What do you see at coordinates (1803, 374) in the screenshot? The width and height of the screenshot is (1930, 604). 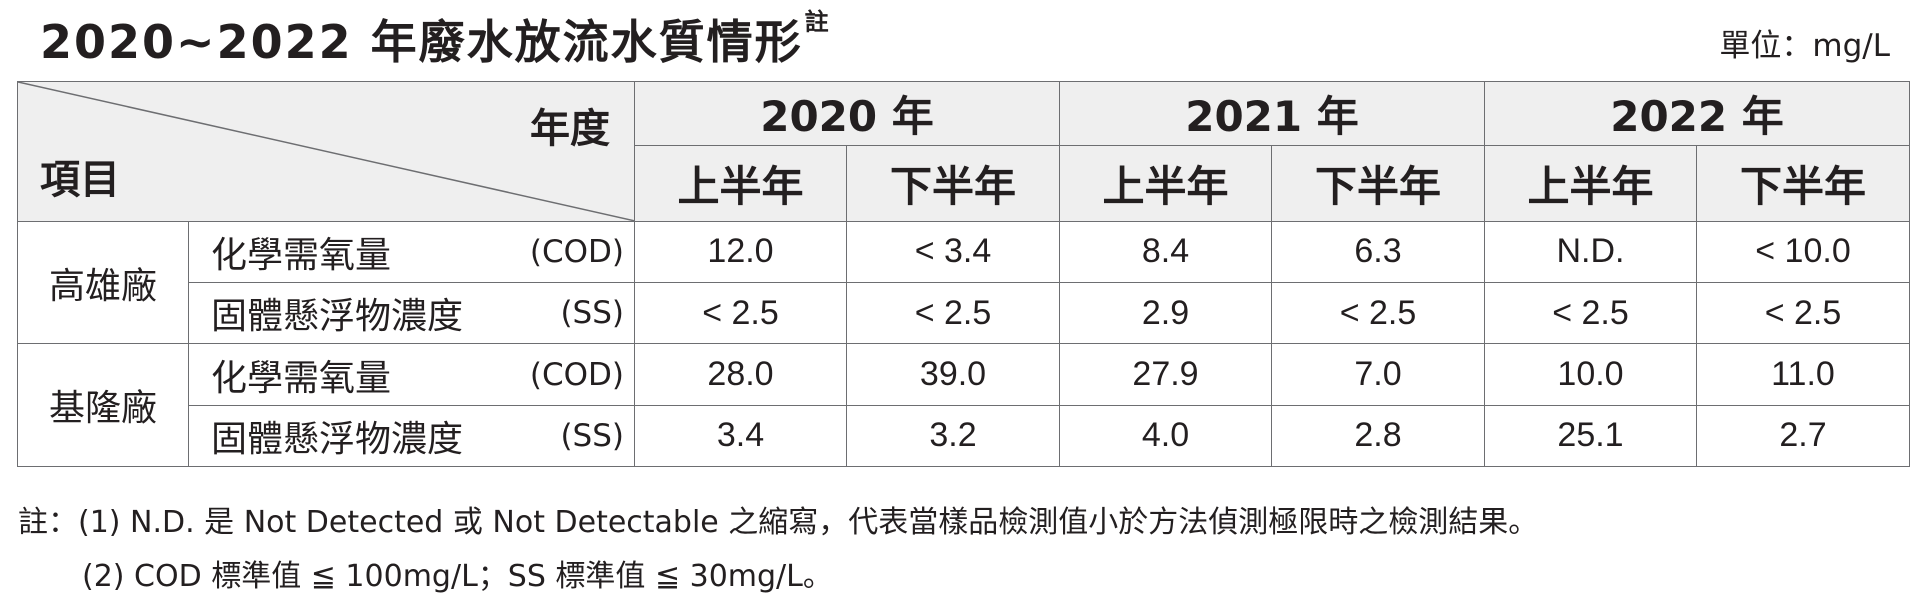 I see `value-cell: 11.0` at bounding box center [1803, 374].